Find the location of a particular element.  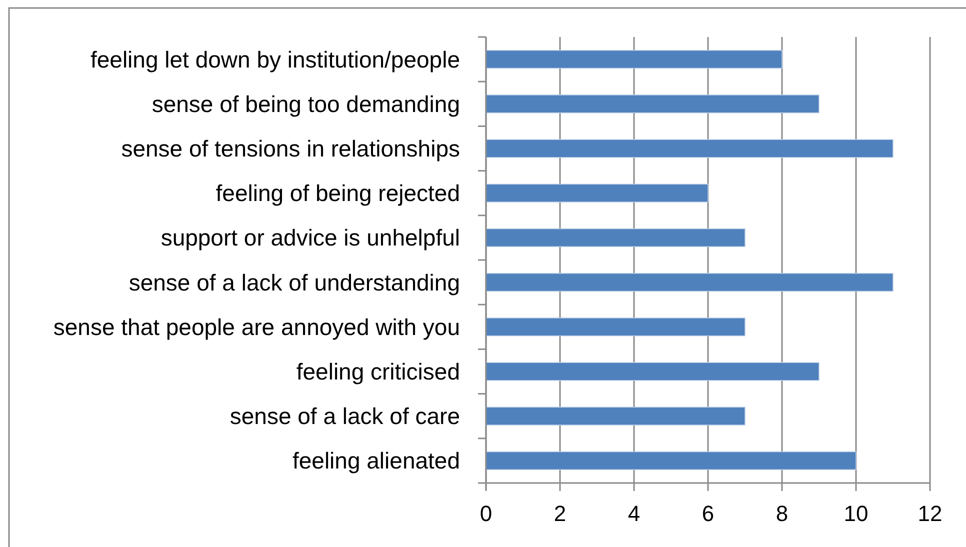

x-tick-label: 2 is located at coordinates (560, 513).